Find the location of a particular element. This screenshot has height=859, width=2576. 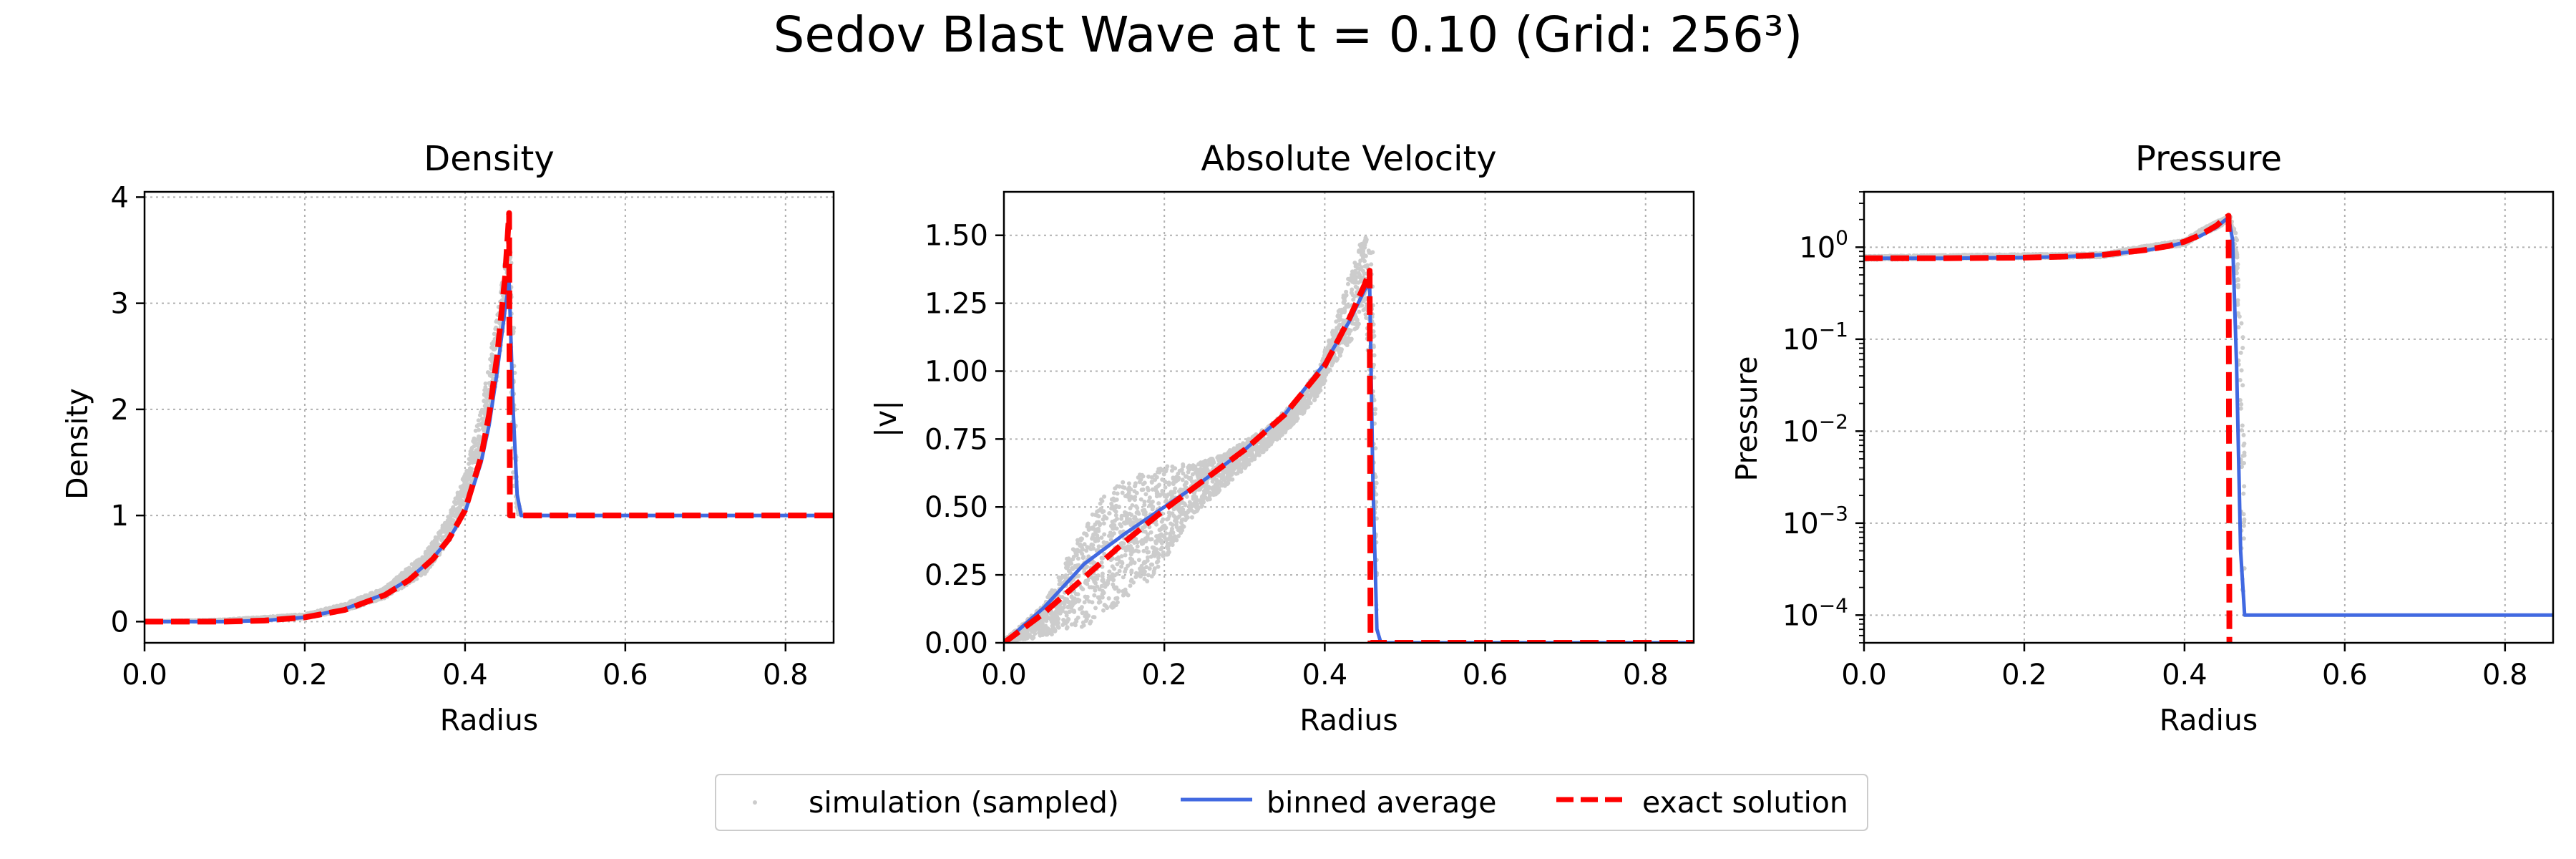

axes-frame-density is located at coordinates (489, 417).